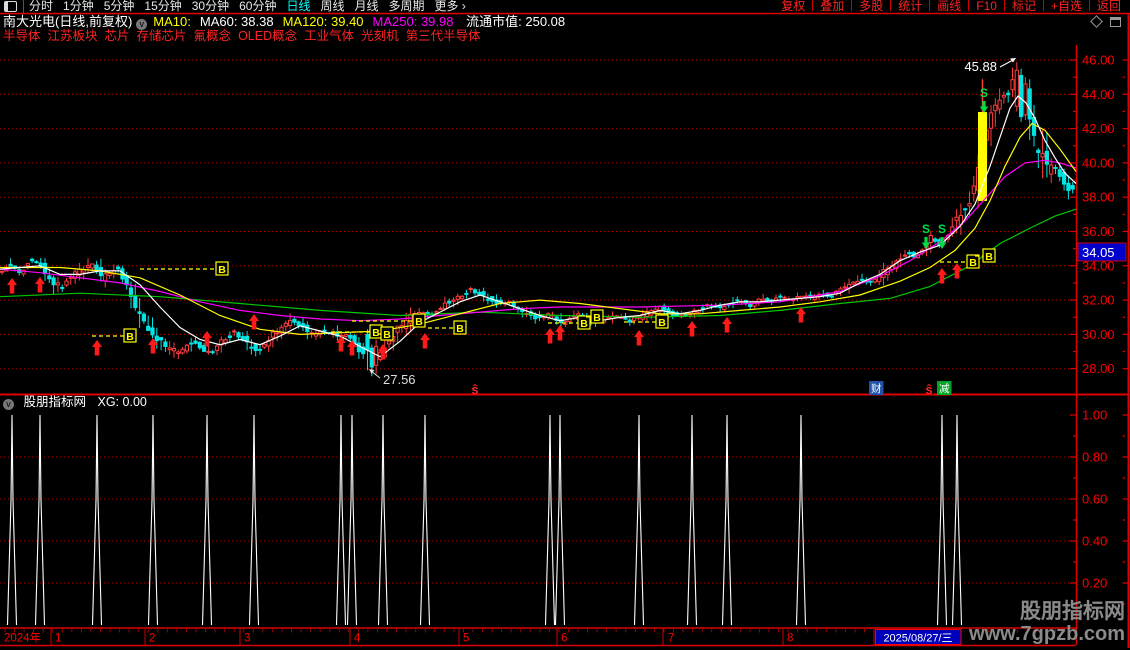  Describe the element at coordinates (1098, 265) in the screenshot. I see `svg-text: 34.00` at that location.